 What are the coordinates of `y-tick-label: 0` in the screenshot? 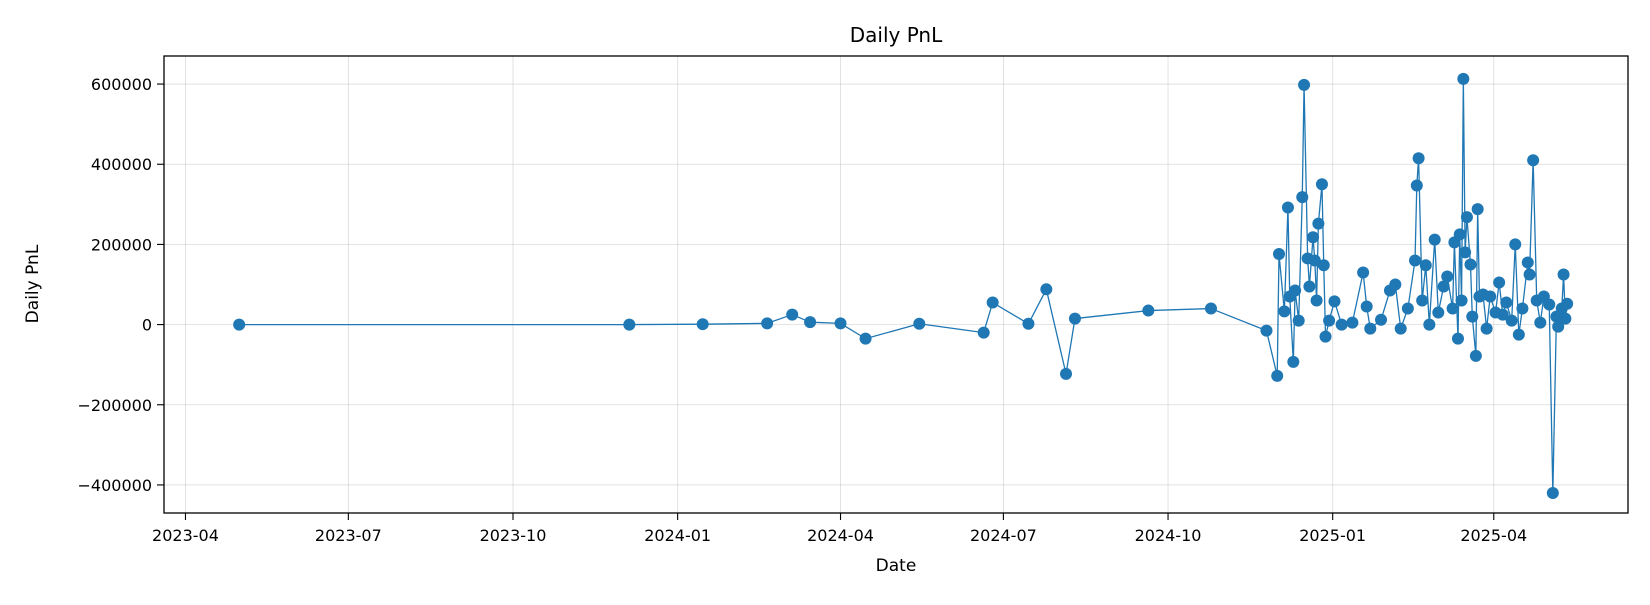 It's located at (147, 325).